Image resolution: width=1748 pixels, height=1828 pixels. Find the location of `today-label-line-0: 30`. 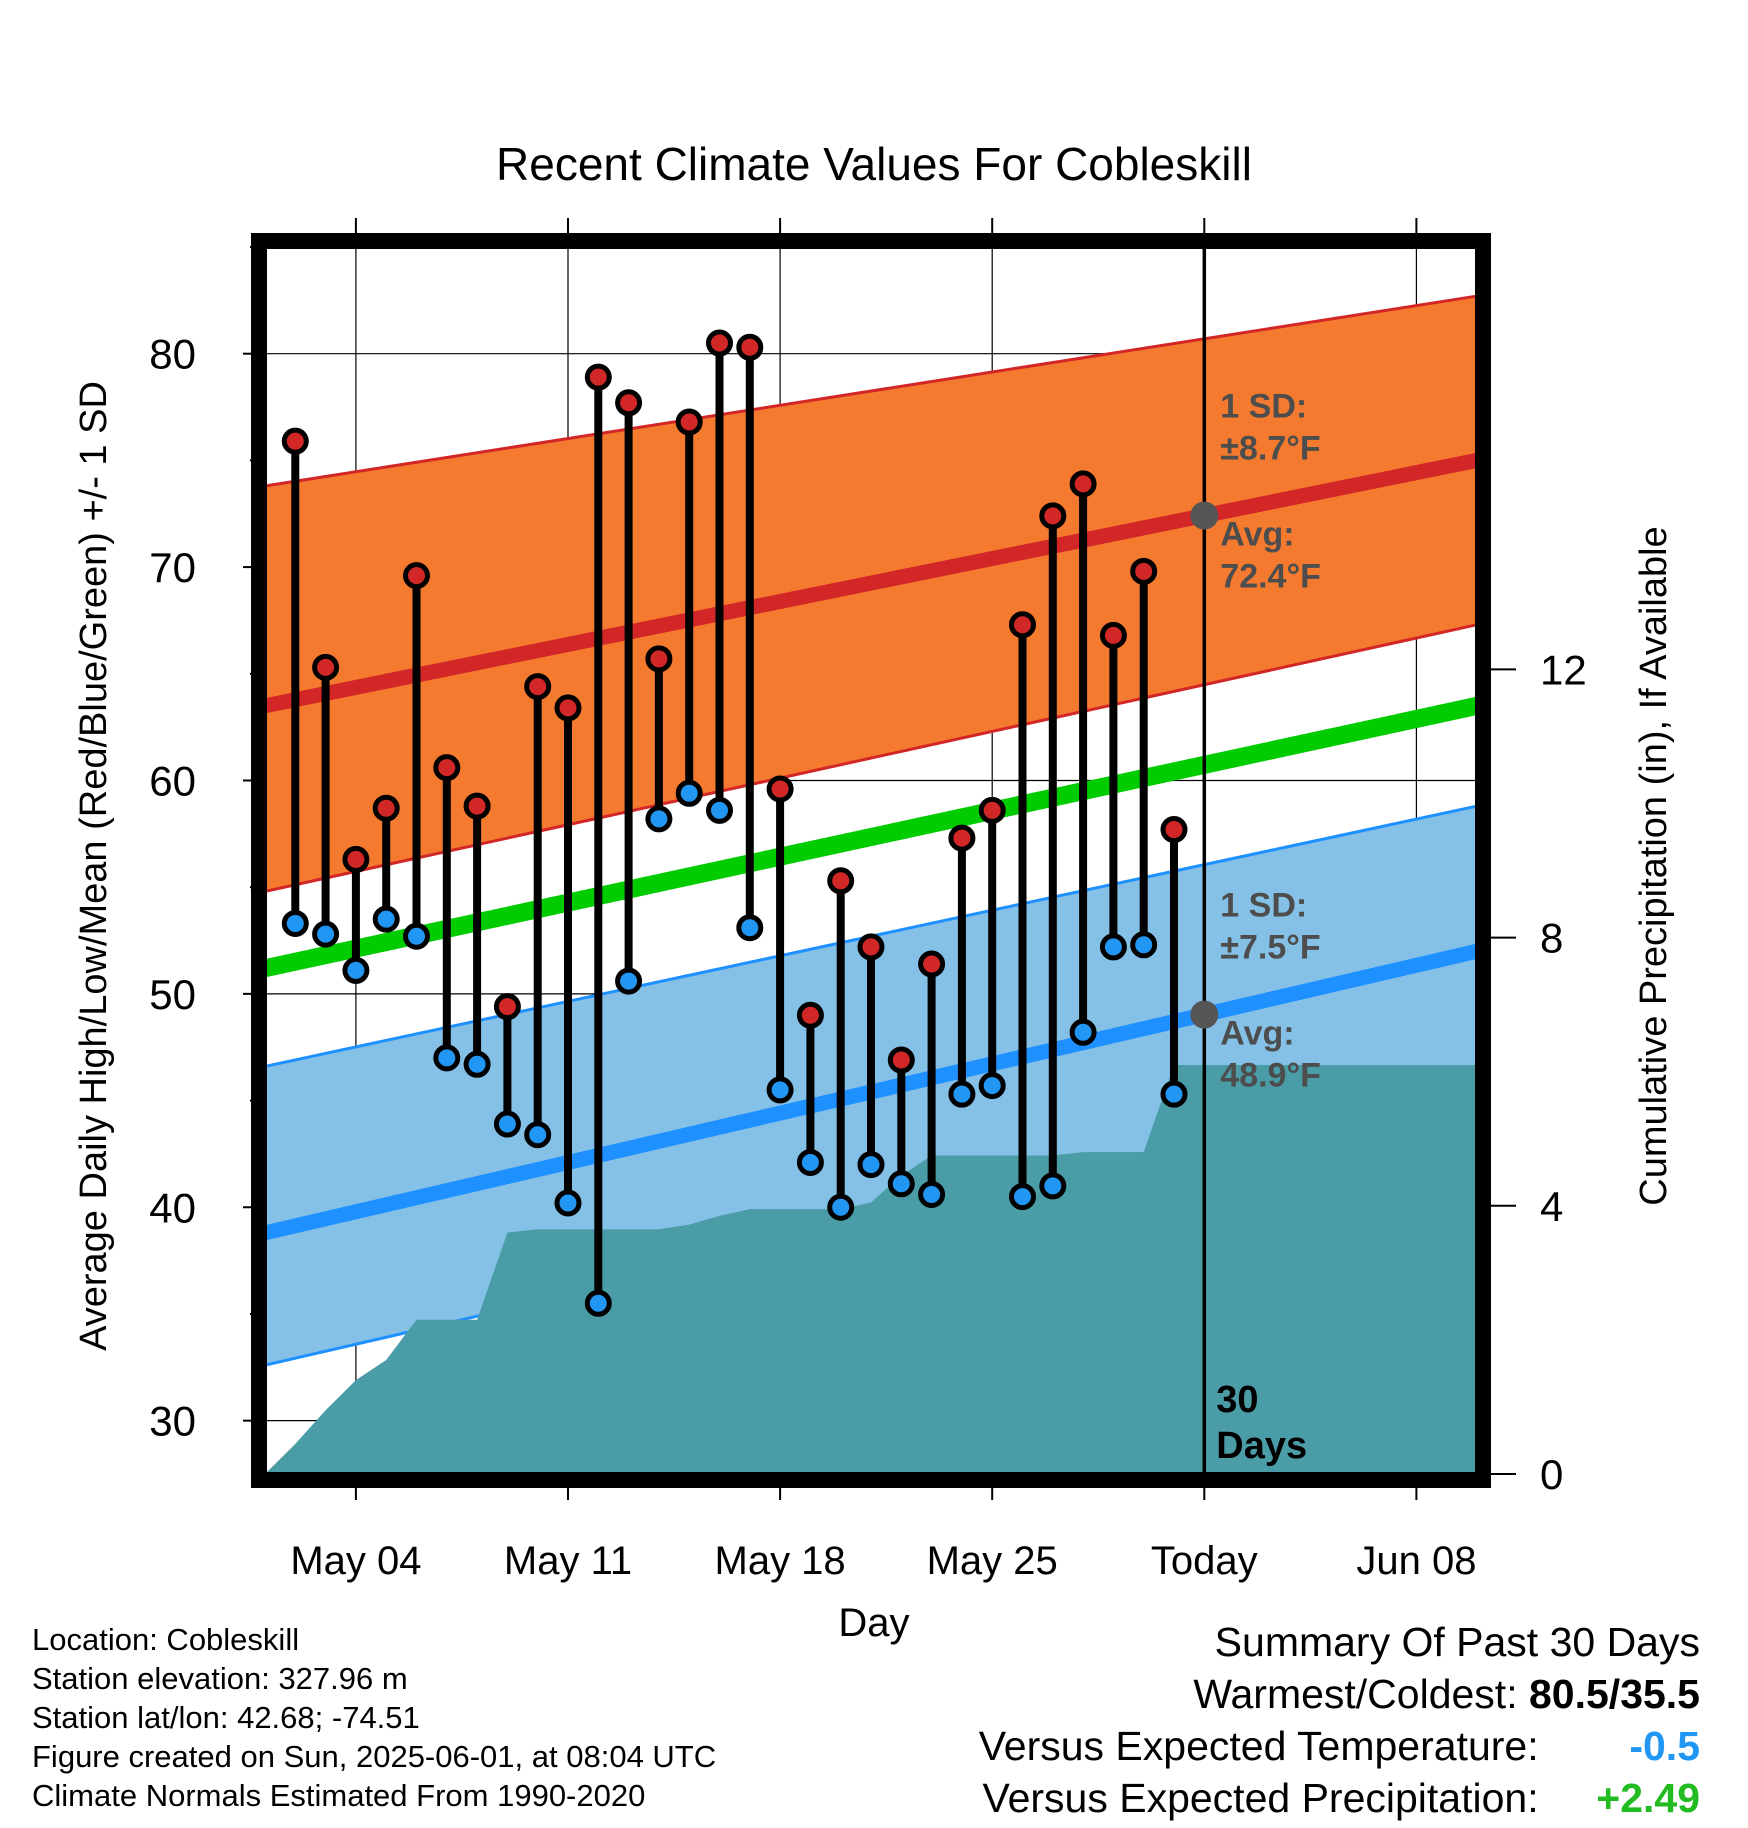

today-label-line-0: 30 is located at coordinates (1237, 1400).